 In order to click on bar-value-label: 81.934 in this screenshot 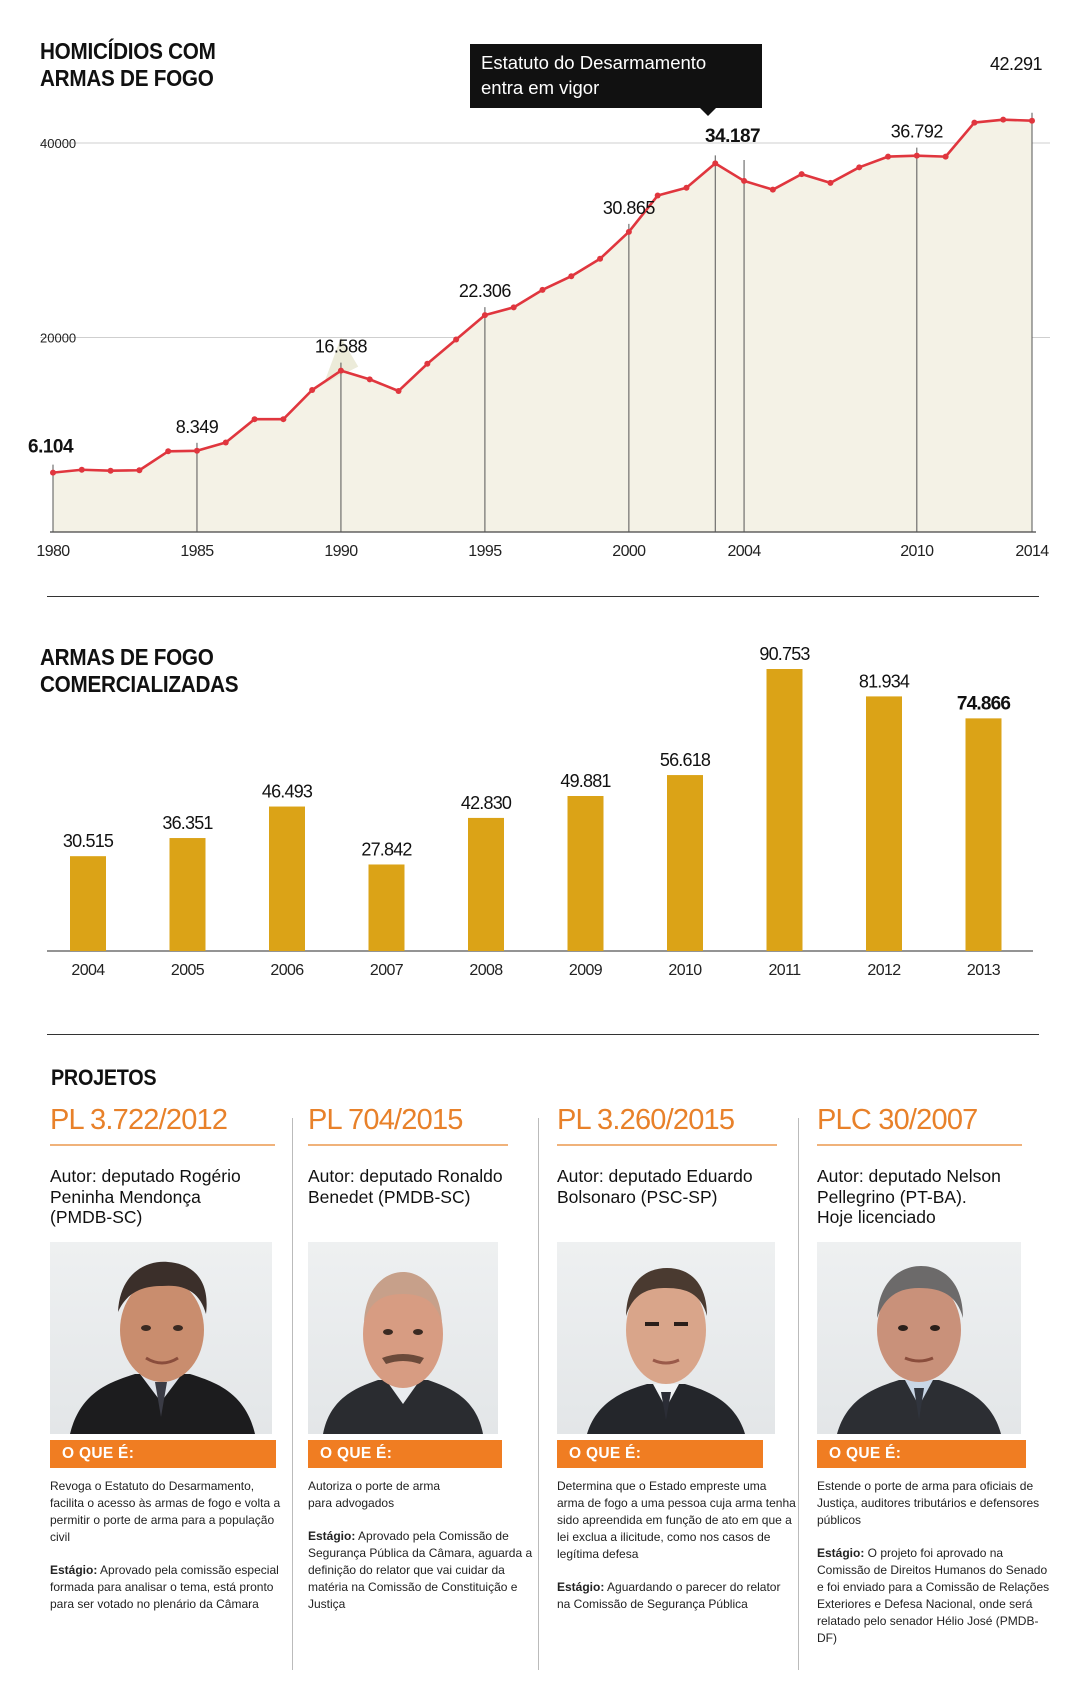, I will do `click(884, 681)`.